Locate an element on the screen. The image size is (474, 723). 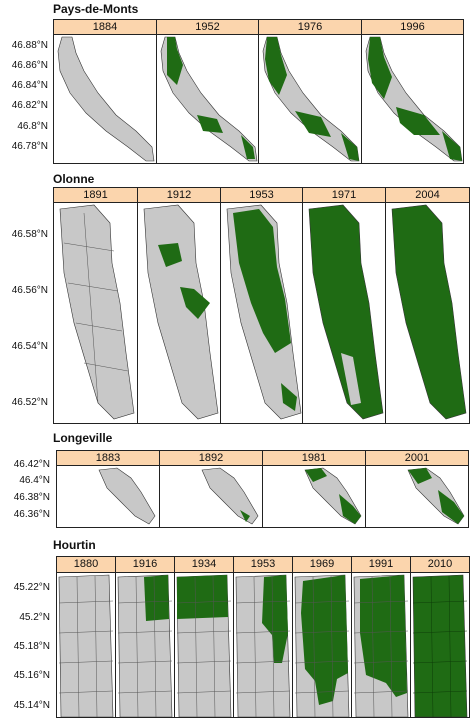
y-tick-label: 45.16°N is located at coordinates (31, 675).